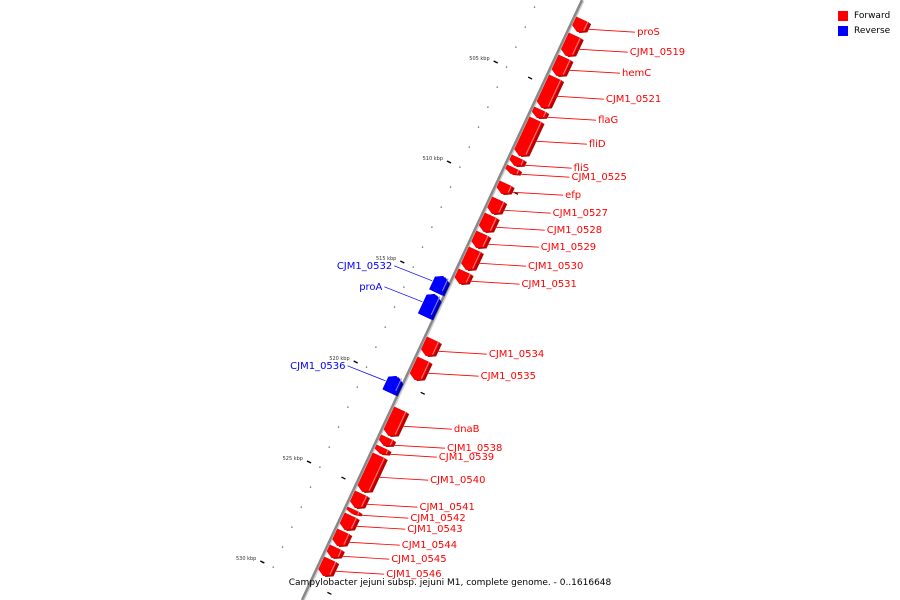 The image size is (900, 600). I want to click on legend-item-reverse: Reverse, so click(864, 30).